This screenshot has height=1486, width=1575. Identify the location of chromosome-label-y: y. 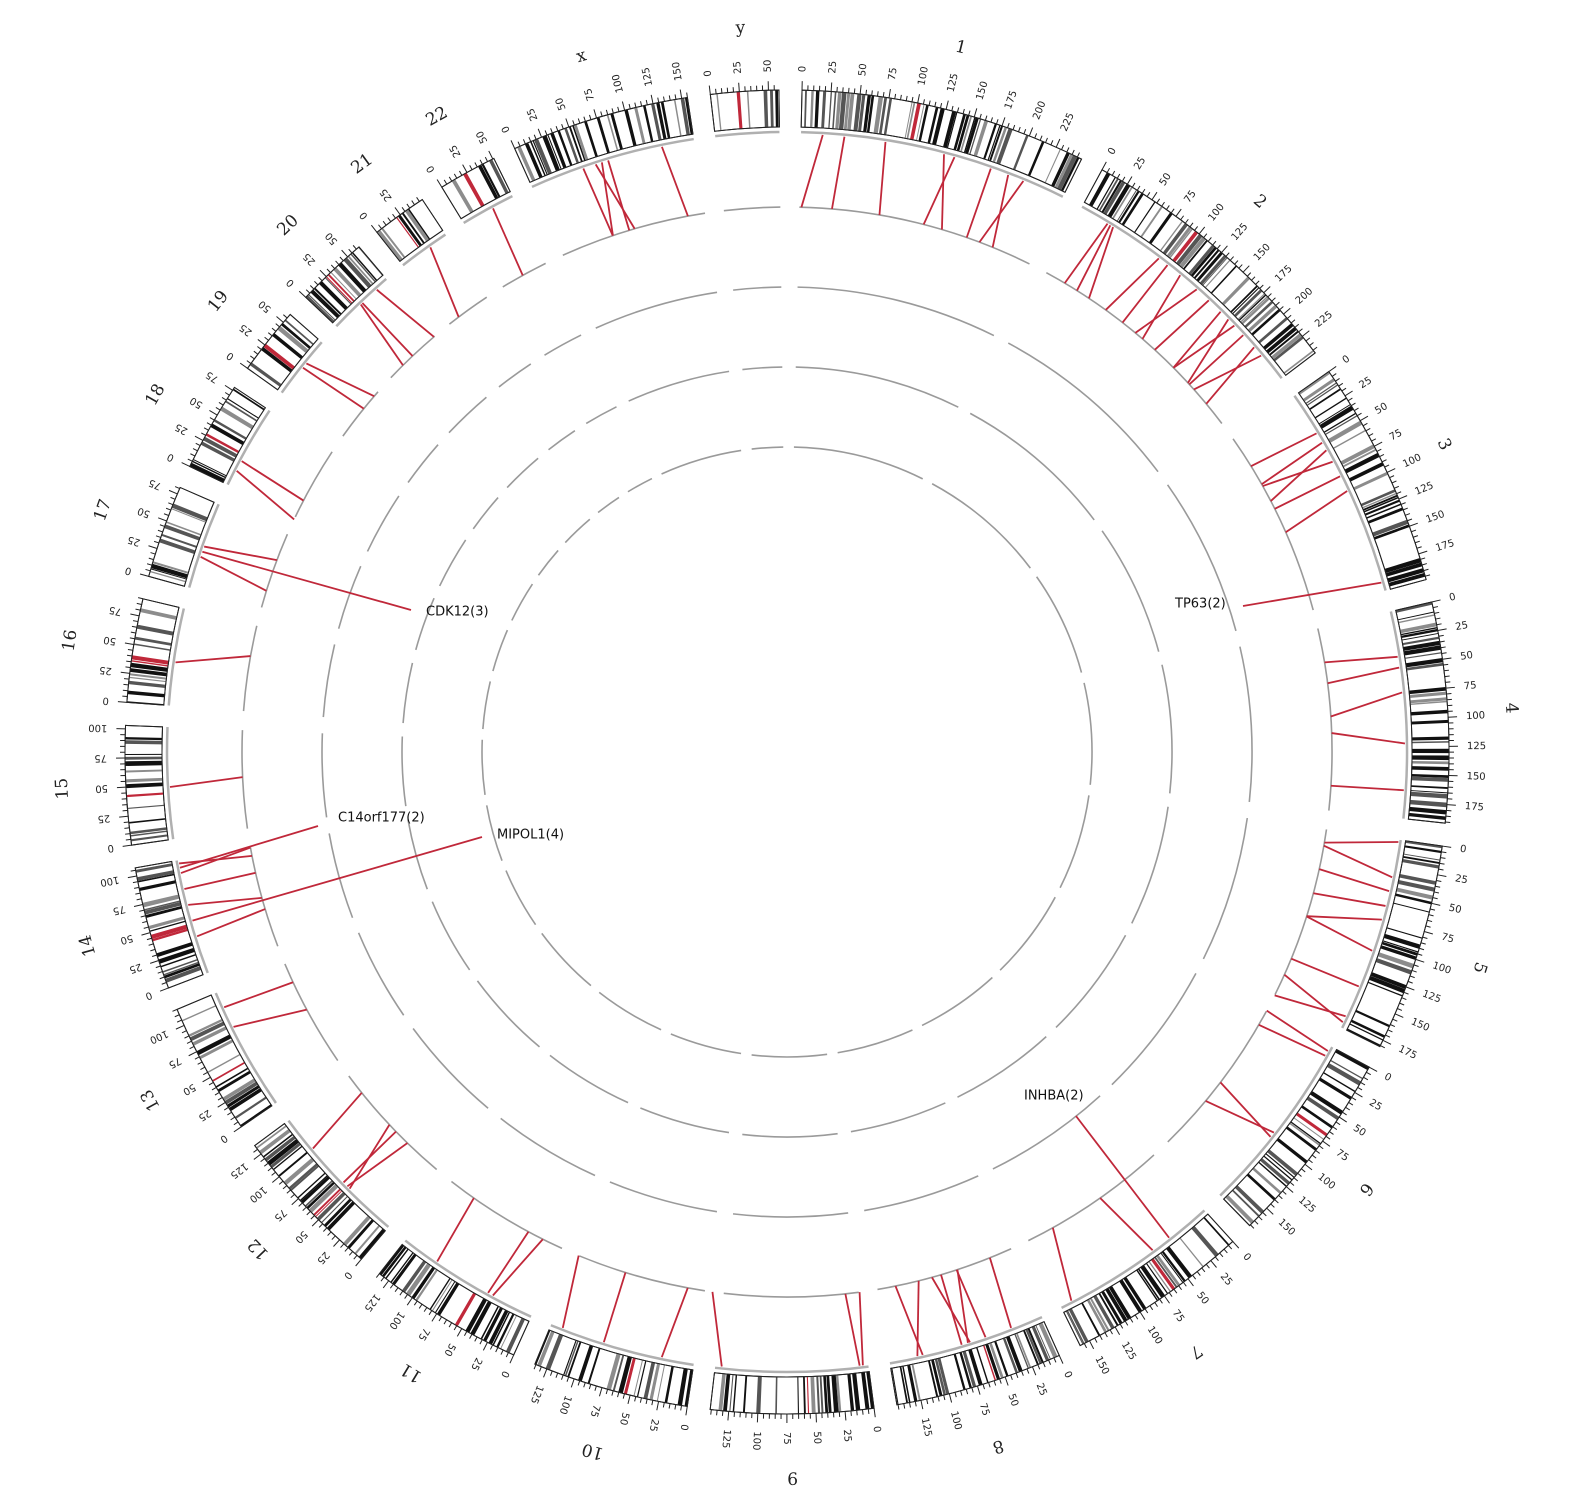
(740, 28).